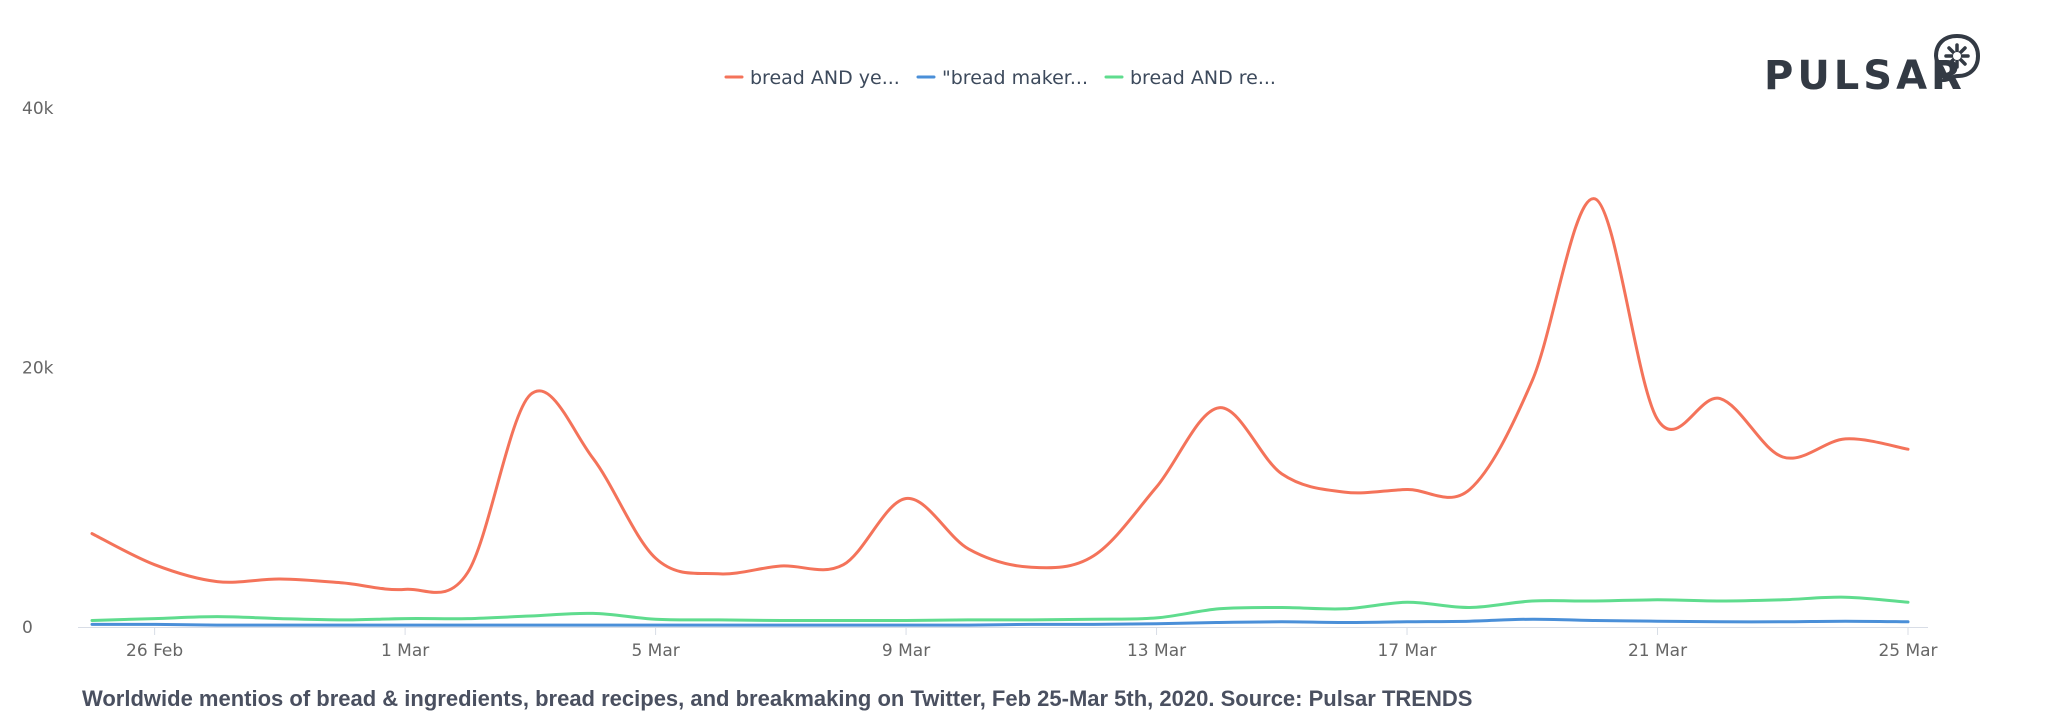  What do you see at coordinates (655, 651) in the screenshot?
I see `x-tick-label: 5 Mar` at bounding box center [655, 651].